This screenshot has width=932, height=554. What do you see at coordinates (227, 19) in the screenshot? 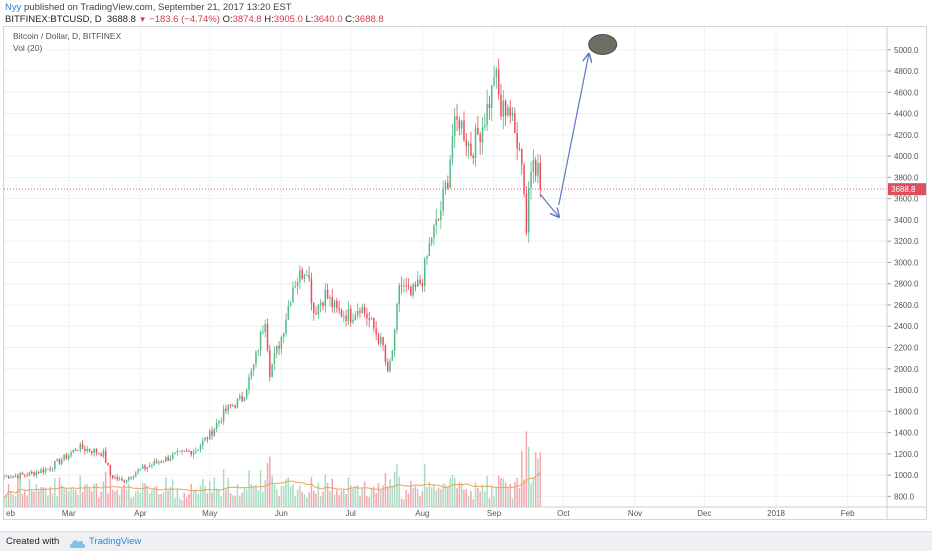
I see `open-label: O:` at bounding box center [227, 19].